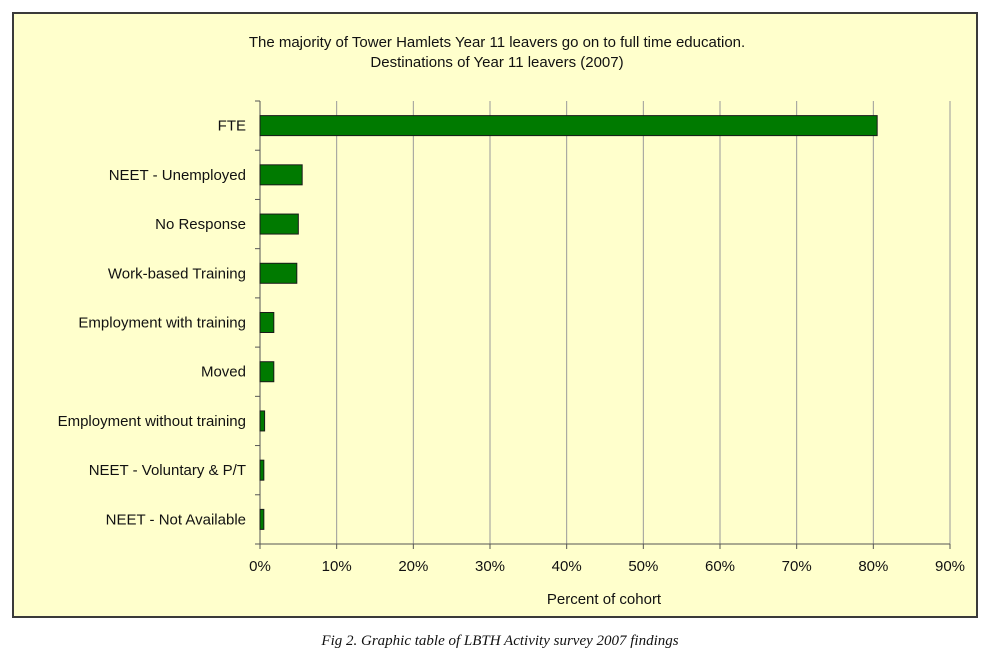 The height and width of the screenshot is (657, 1000). Describe the element at coordinates (490, 566) in the screenshot. I see `x-tick-label: 30%` at that location.